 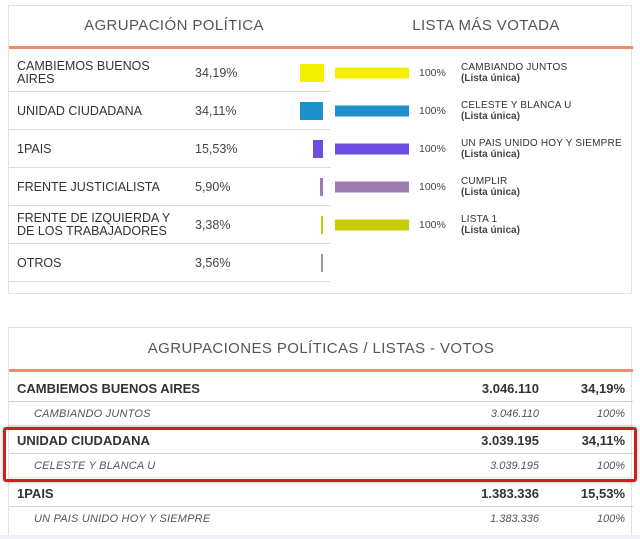 I want to click on list-votes: 3.046.110, so click(x=514, y=414).